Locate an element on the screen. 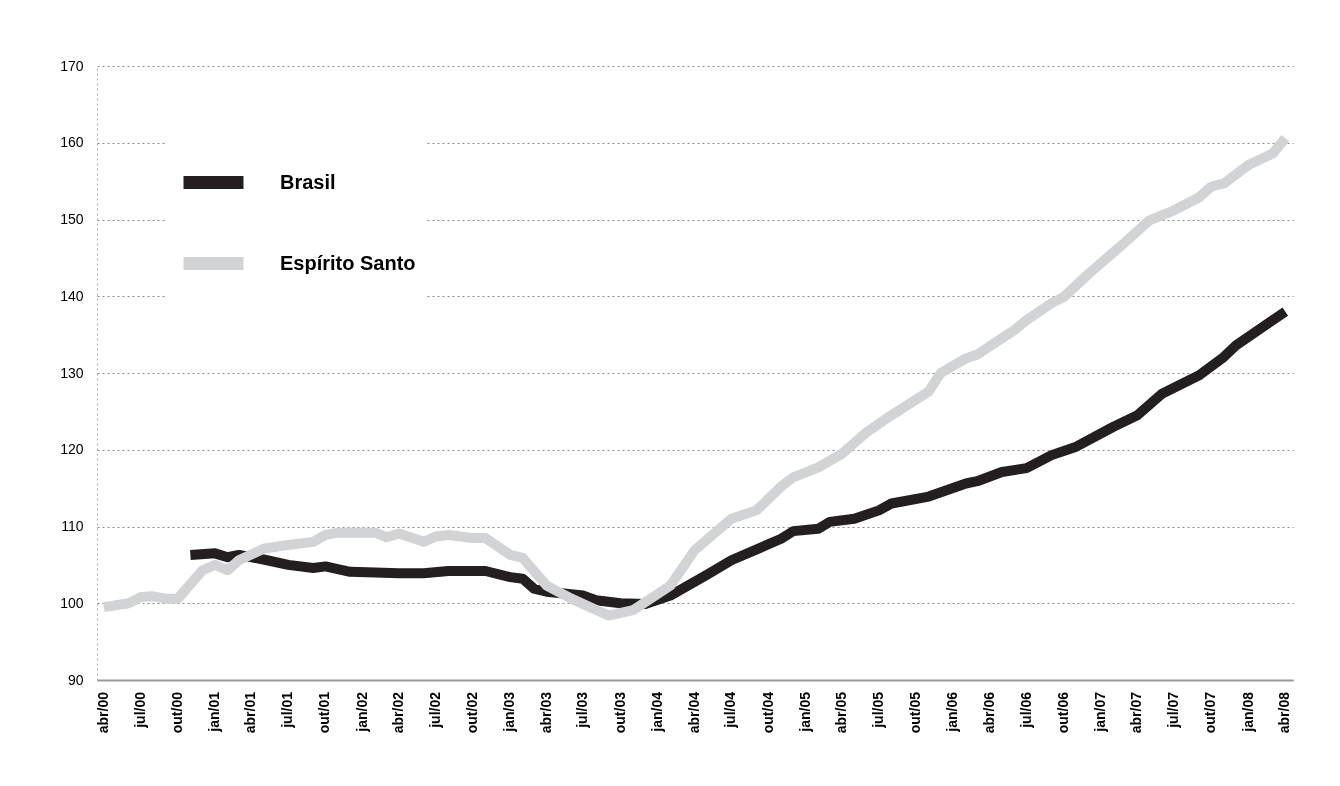  x-tick-label: abr/02 is located at coordinates (398, 712).